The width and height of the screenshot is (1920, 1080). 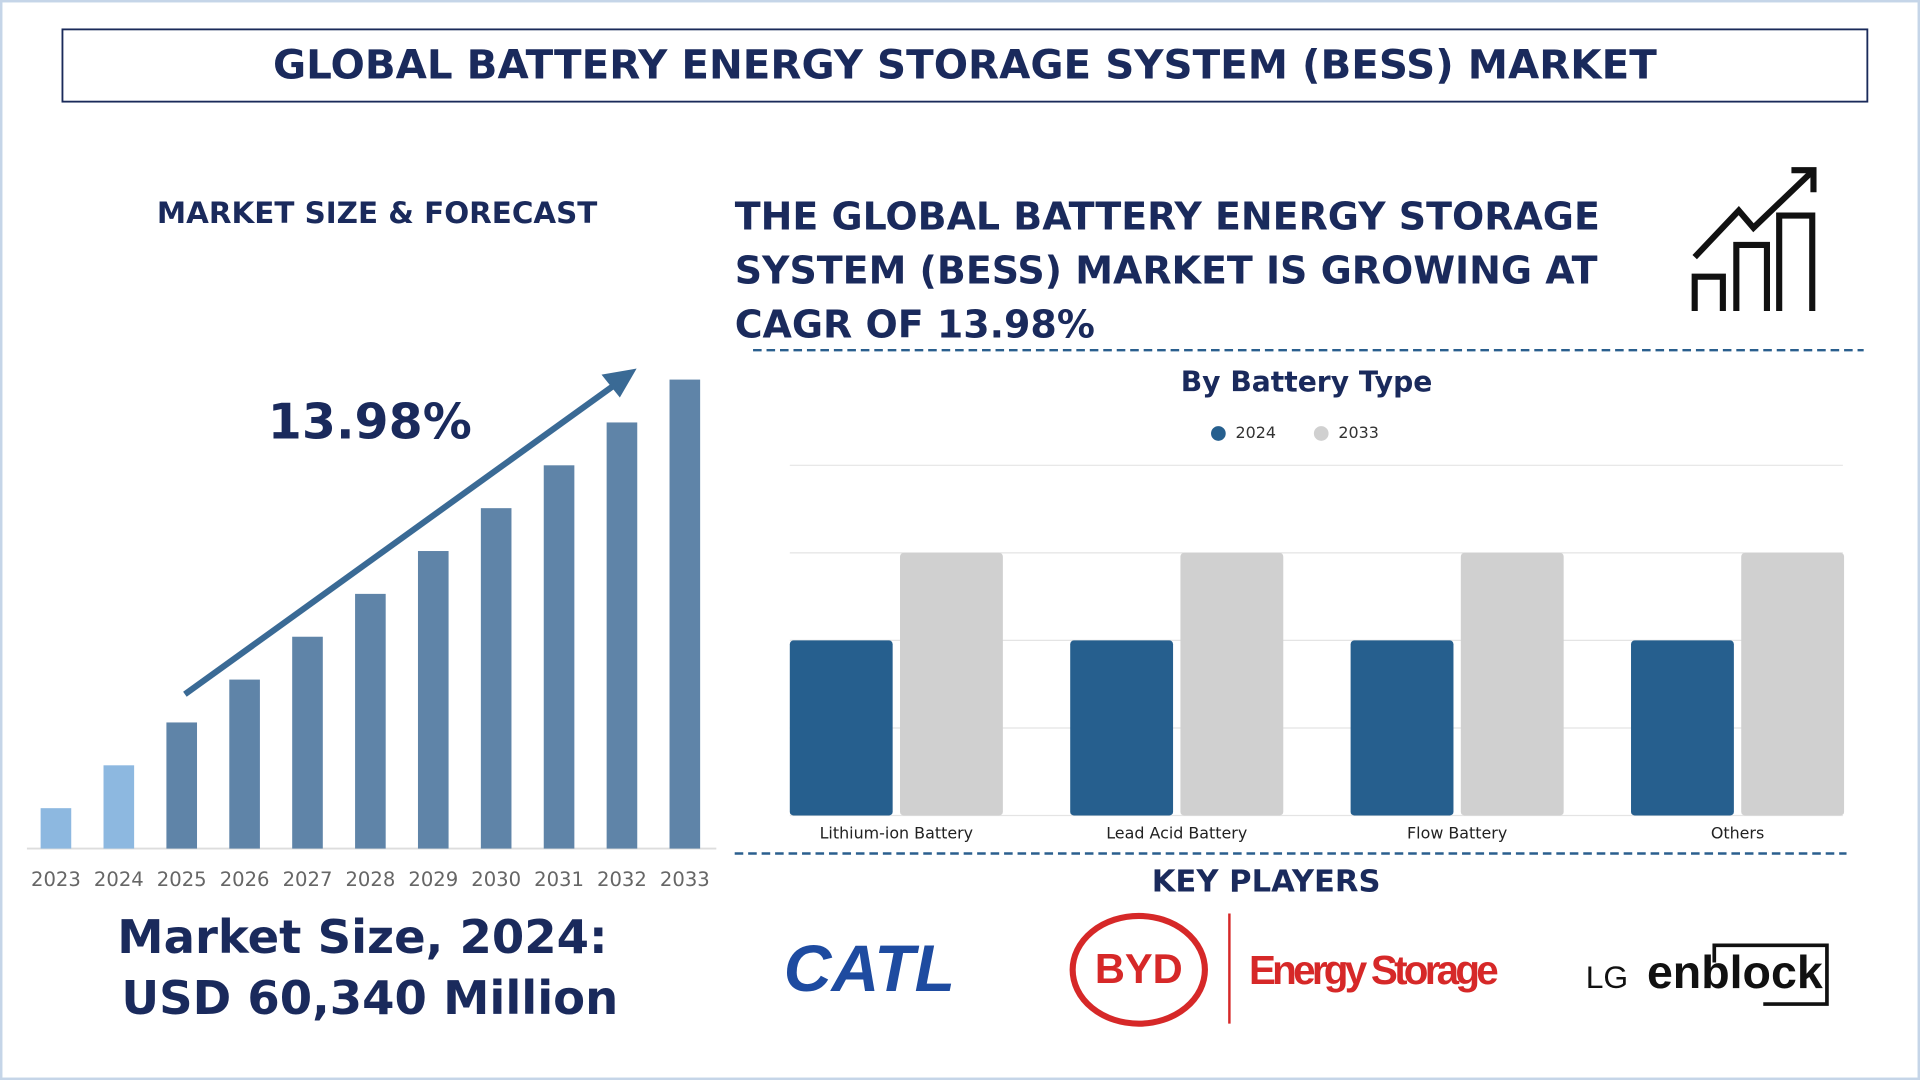 I want to click on key-players-title: KEY PLAYERS, so click(x=1266, y=881).